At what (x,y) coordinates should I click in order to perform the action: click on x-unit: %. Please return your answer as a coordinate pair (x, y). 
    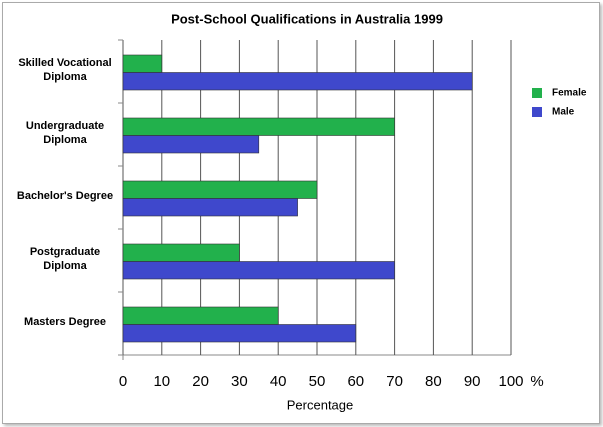
    Looking at the image, I should click on (536, 381).